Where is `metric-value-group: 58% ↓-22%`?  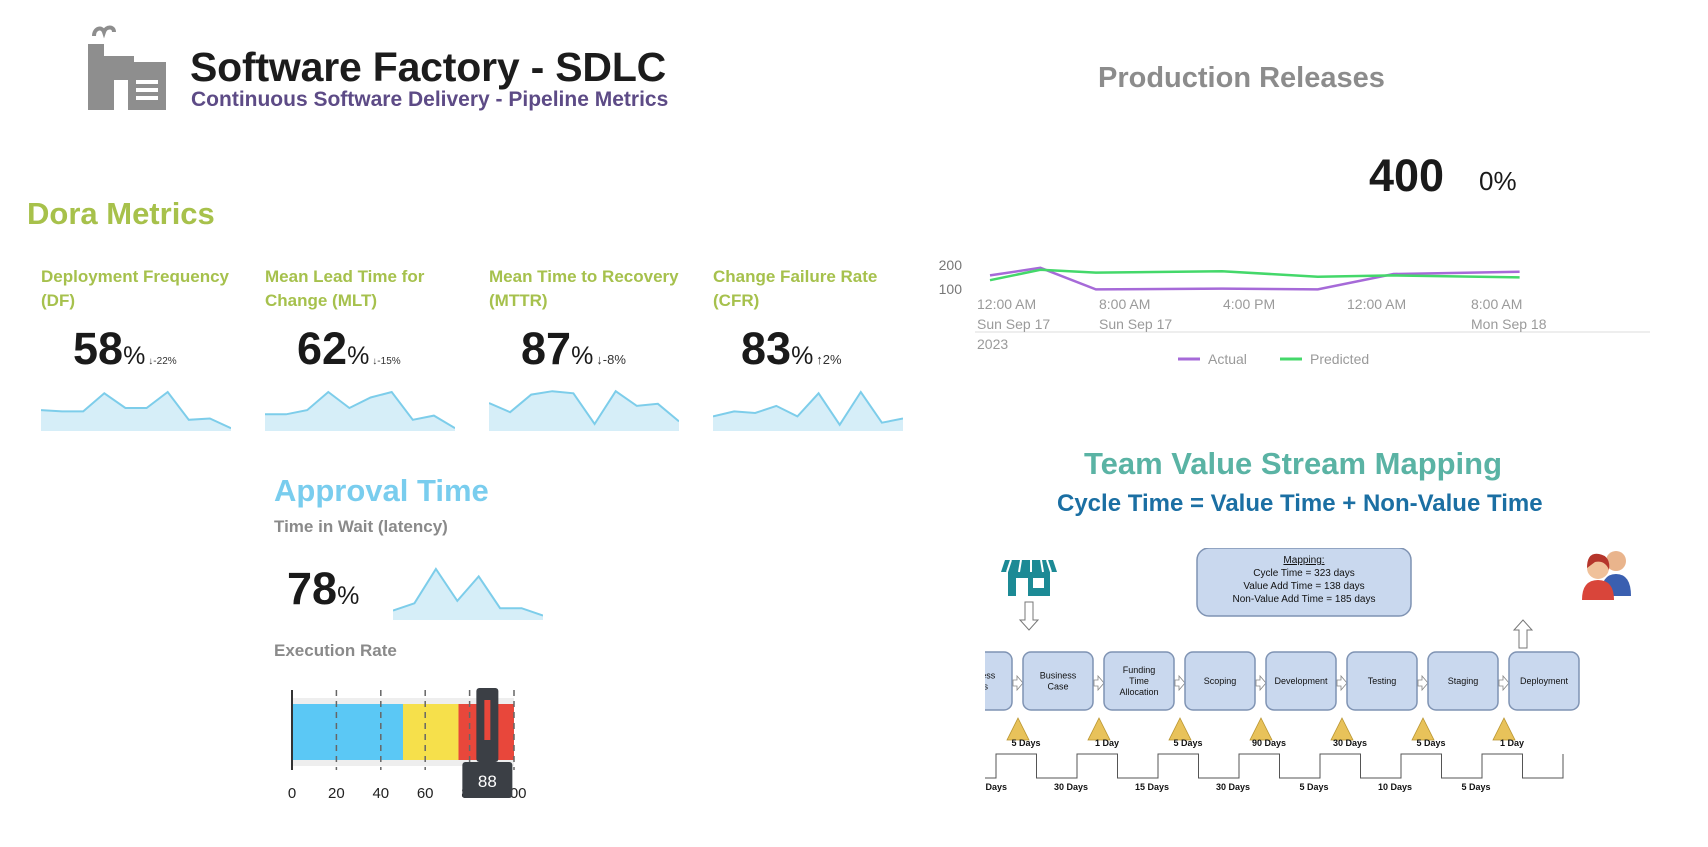
metric-value-group: 58% ↓-22% is located at coordinates (125, 349).